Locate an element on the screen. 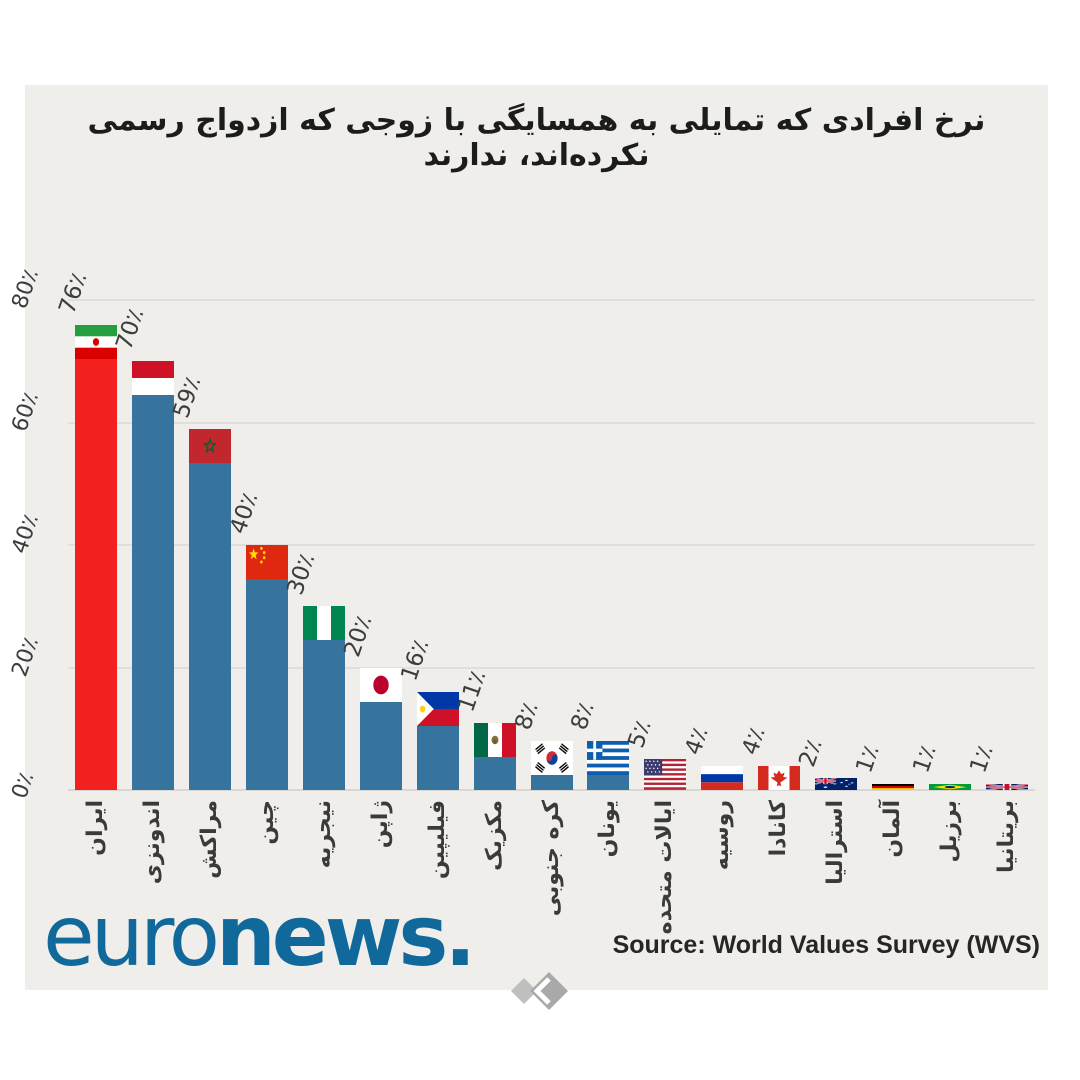 The width and height of the screenshot is (1080, 1080). bar-country-label: بریتانیا is located at coordinates (1006, 836).